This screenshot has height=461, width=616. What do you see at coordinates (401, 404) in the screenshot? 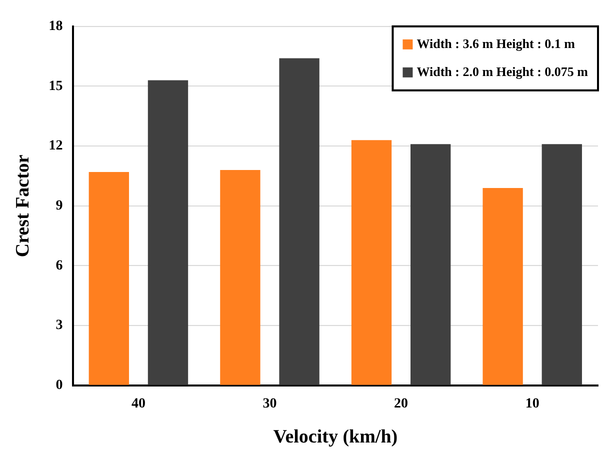
I see `x-tick-label: 20` at bounding box center [401, 404].